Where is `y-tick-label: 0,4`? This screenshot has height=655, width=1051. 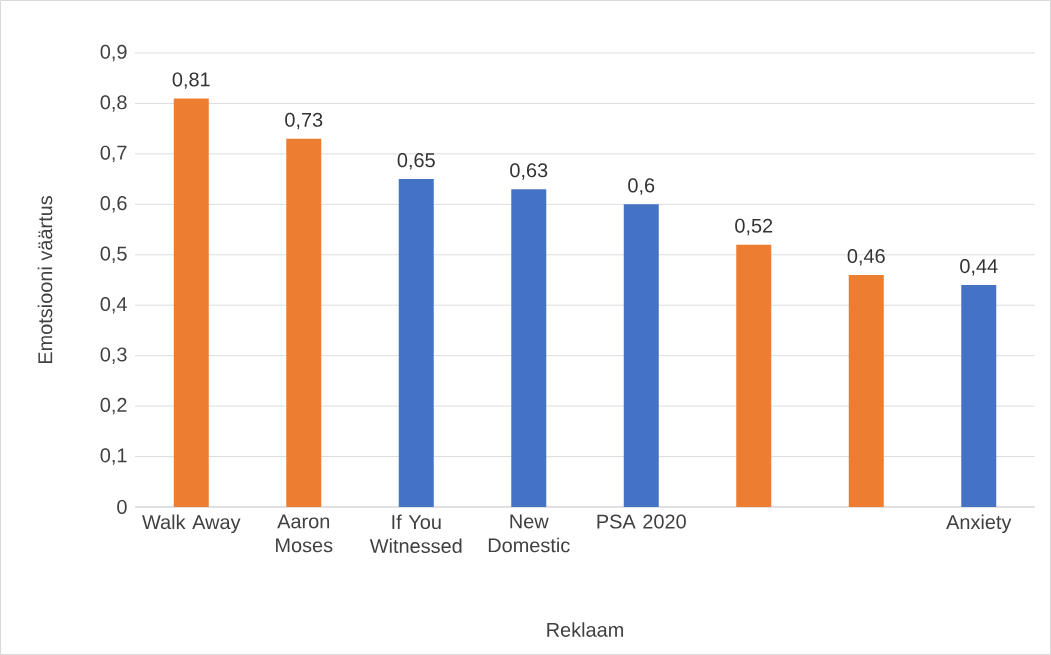
y-tick-label: 0,4 is located at coordinates (113, 305).